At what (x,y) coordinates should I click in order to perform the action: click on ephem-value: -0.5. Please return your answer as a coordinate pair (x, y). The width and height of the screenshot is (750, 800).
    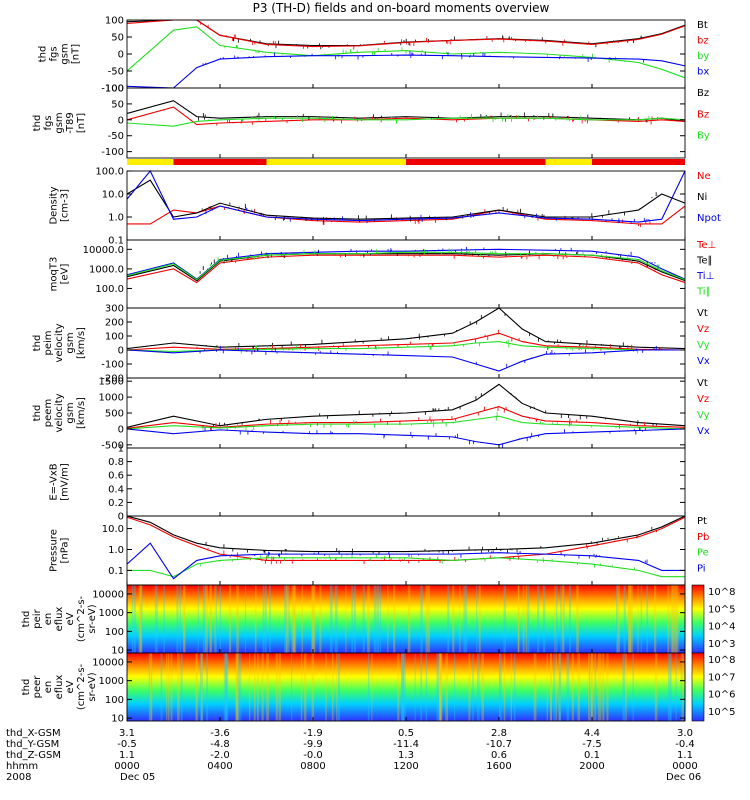
    Looking at the image, I should click on (127, 744).